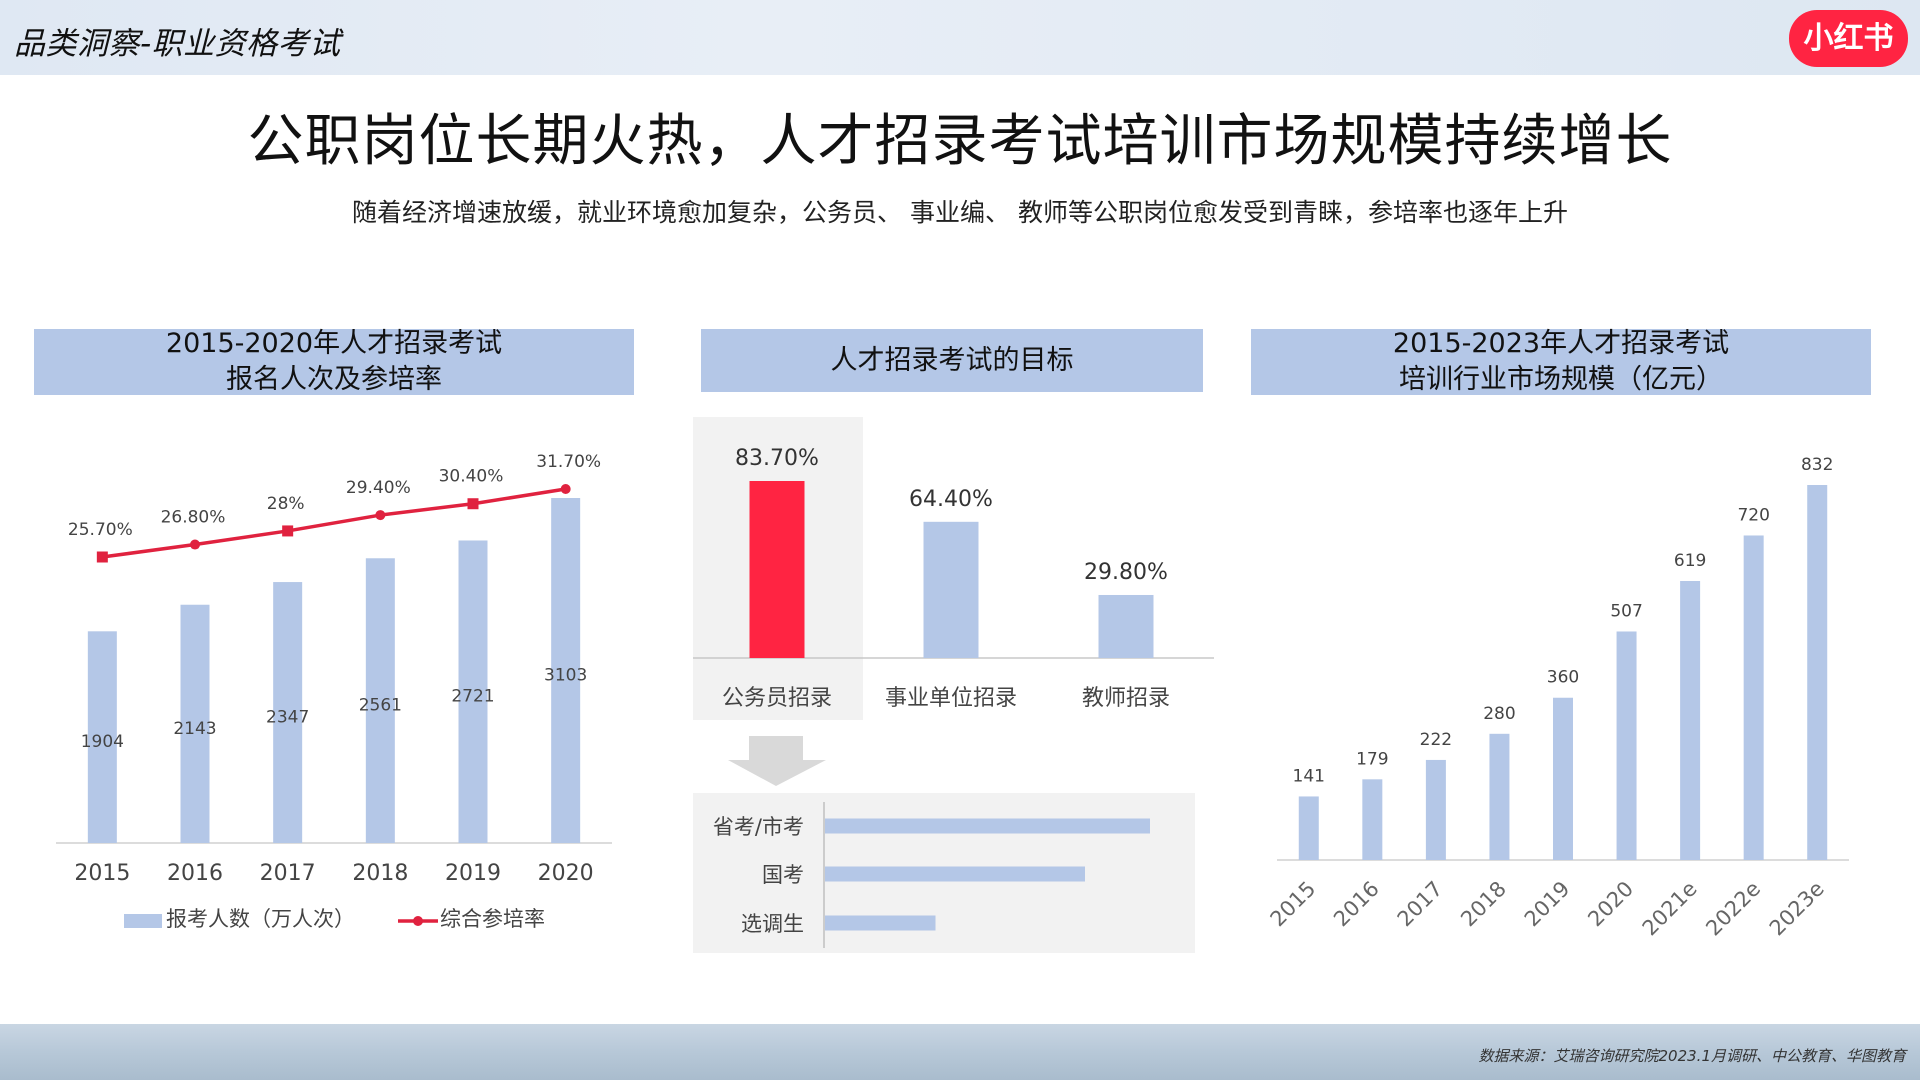  What do you see at coordinates (1670, 909) in the screenshot?
I see `x-tick-label: 2021e` at bounding box center [1670, 909].